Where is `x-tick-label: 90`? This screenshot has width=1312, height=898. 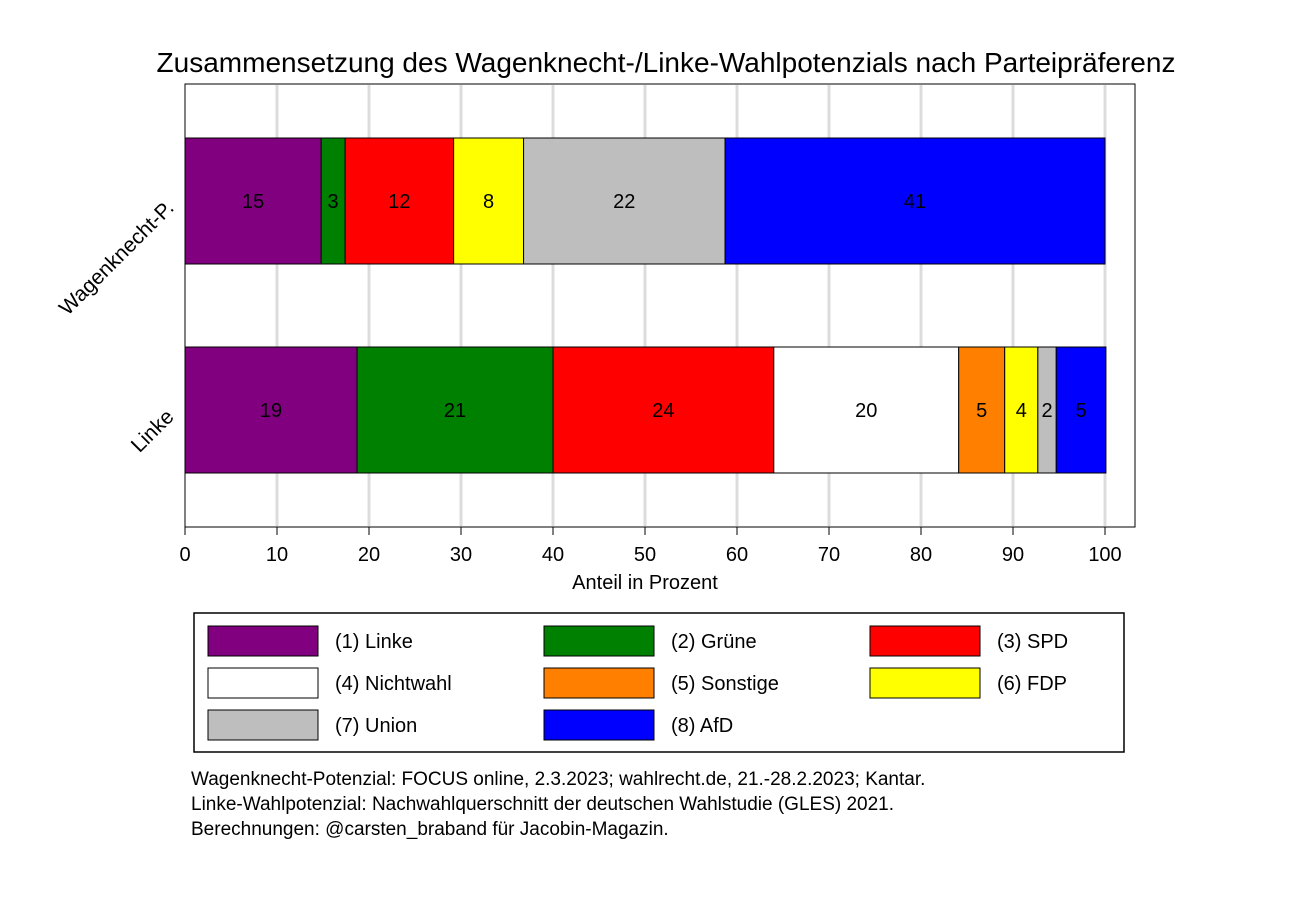
x-tick-label: 90 is located at coordinates (1013, 555).